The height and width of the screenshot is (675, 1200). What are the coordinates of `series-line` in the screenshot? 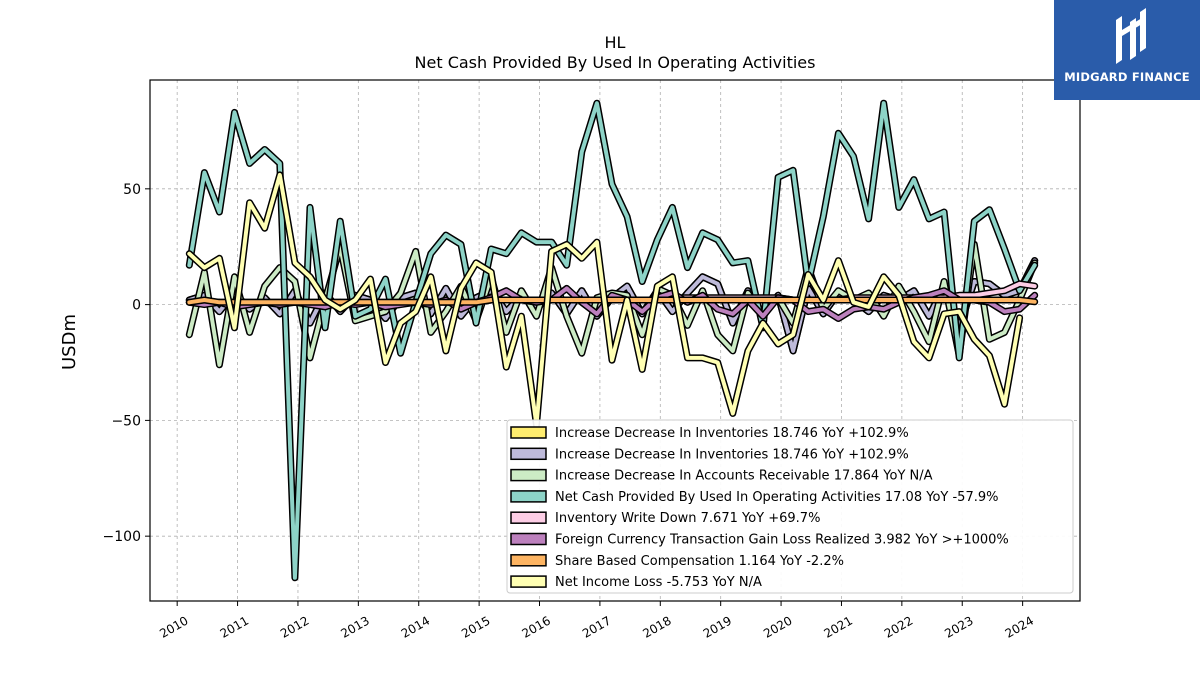 It's located at (612, 301).